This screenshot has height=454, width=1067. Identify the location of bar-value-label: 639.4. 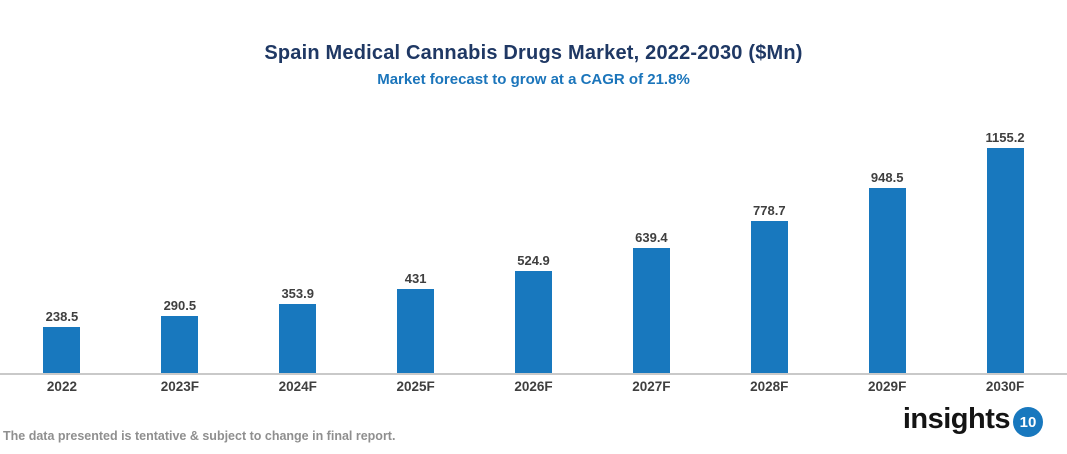
(651, 237).